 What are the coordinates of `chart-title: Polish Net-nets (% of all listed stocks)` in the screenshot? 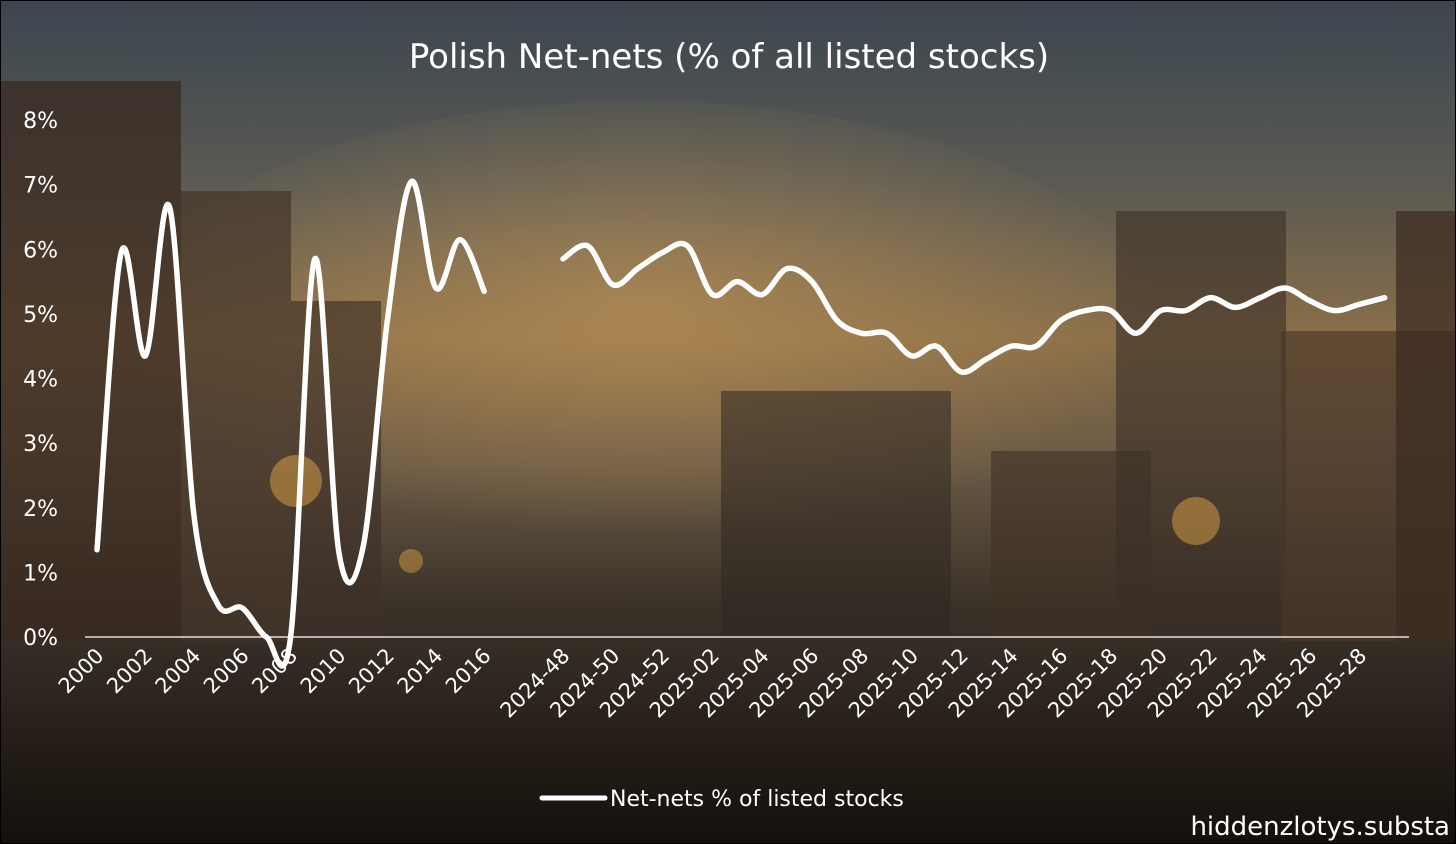 It's located at (729, 57).